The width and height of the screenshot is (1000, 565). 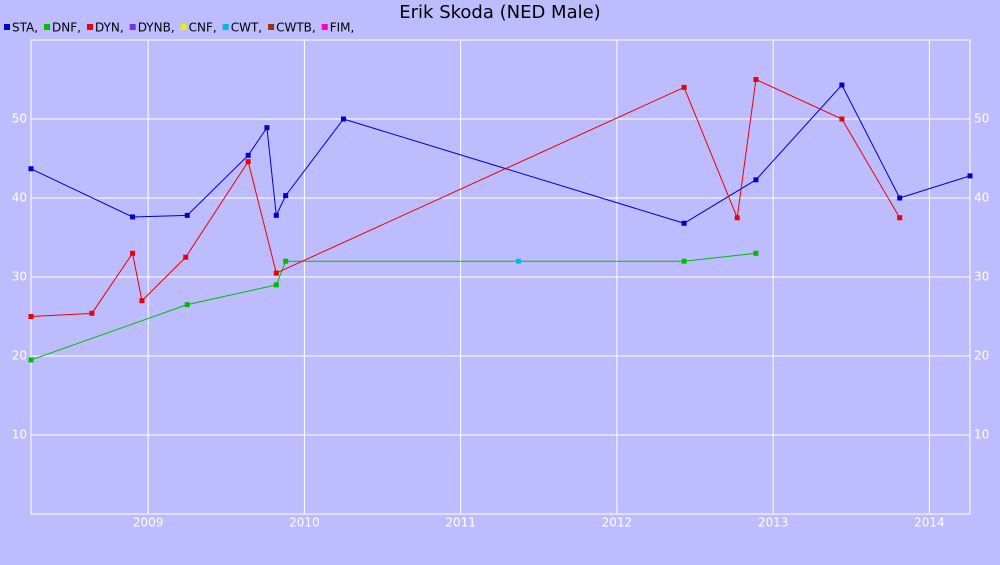 What do you see at coordinates (342, 28) in the screenshot?
I see `legend-label: FIM,` at bounding box center [342, 28].